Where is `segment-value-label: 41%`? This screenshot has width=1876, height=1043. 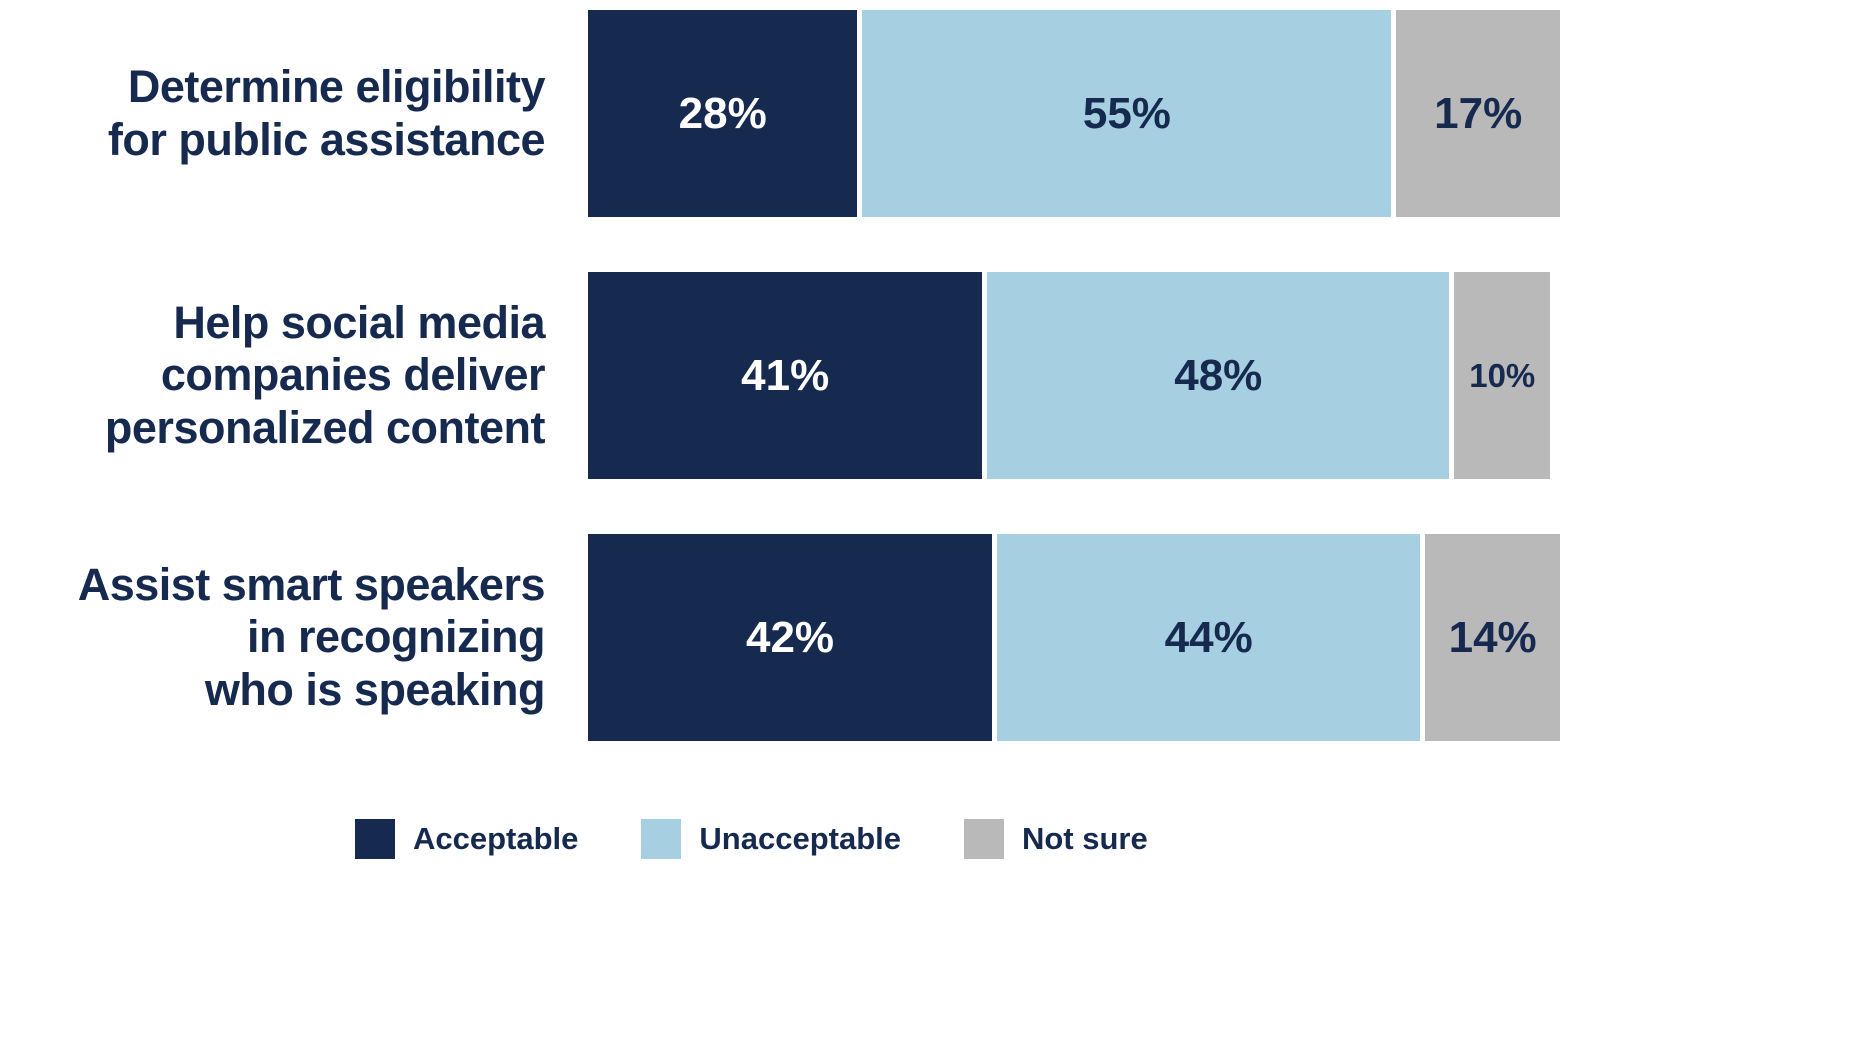
segment-value-label: 41% is located at coordinates (785, 375).